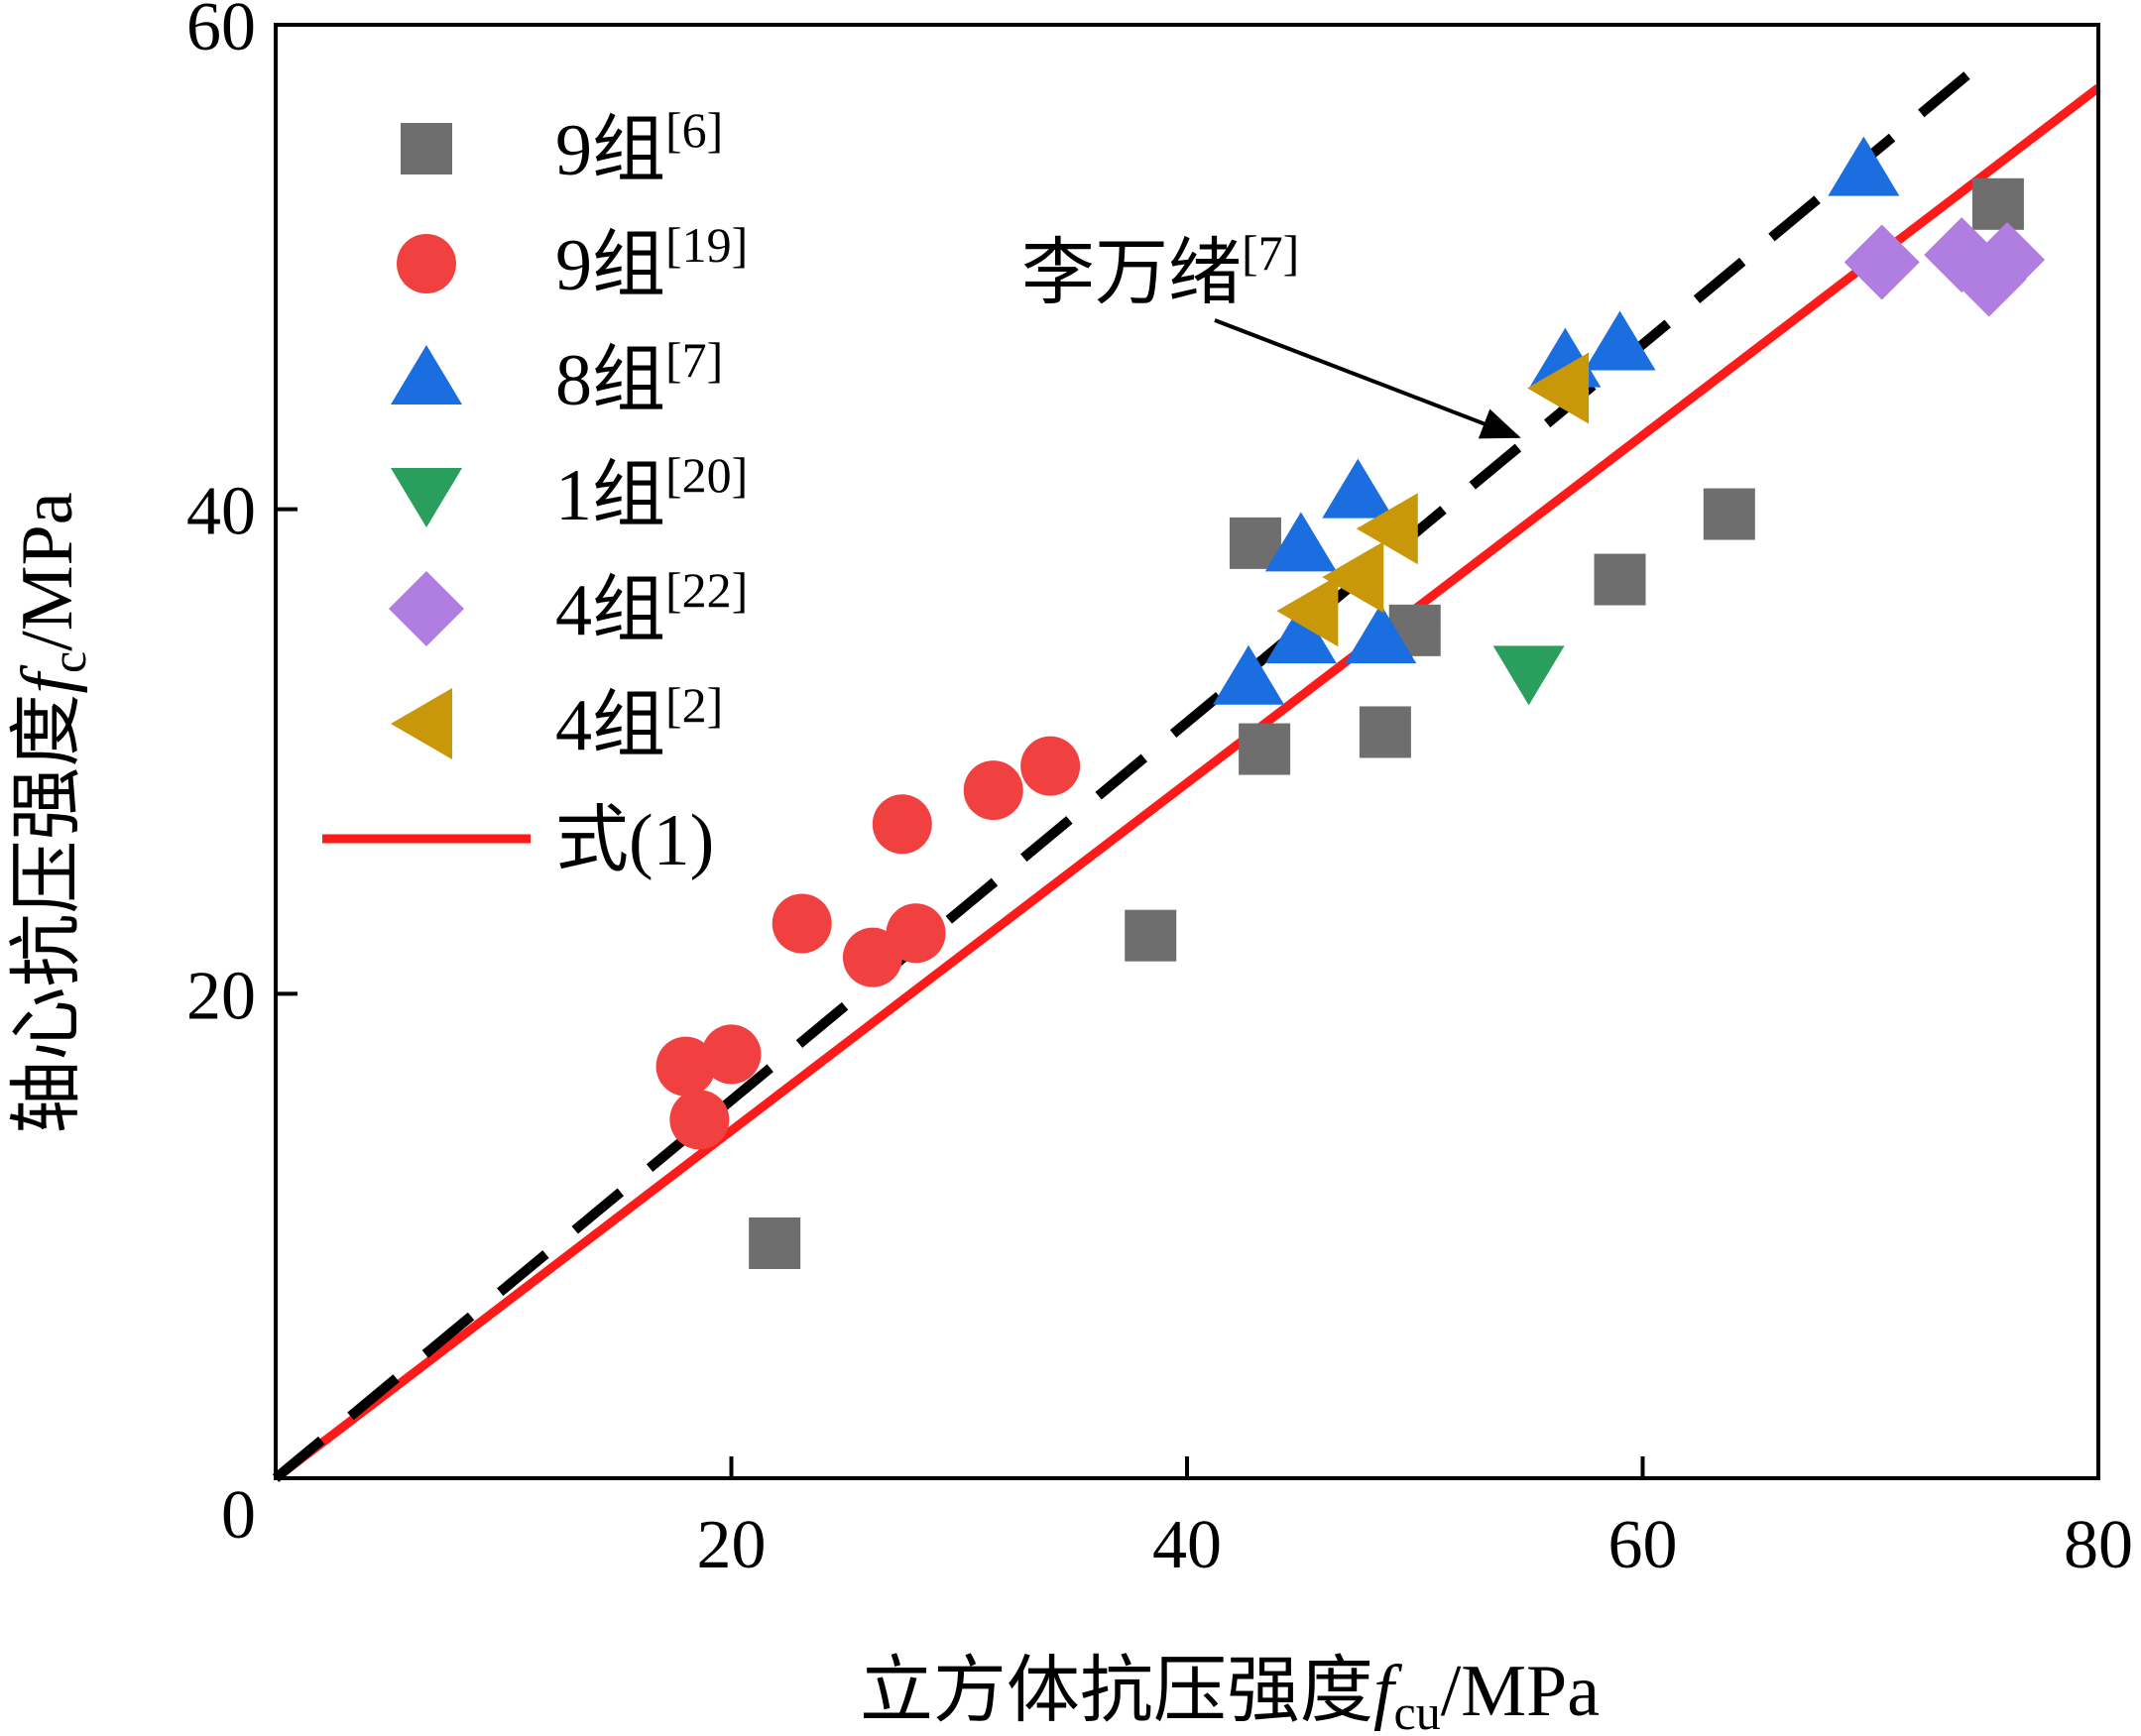  I want to click on legend-label-ref: [20], so click(706, 475).